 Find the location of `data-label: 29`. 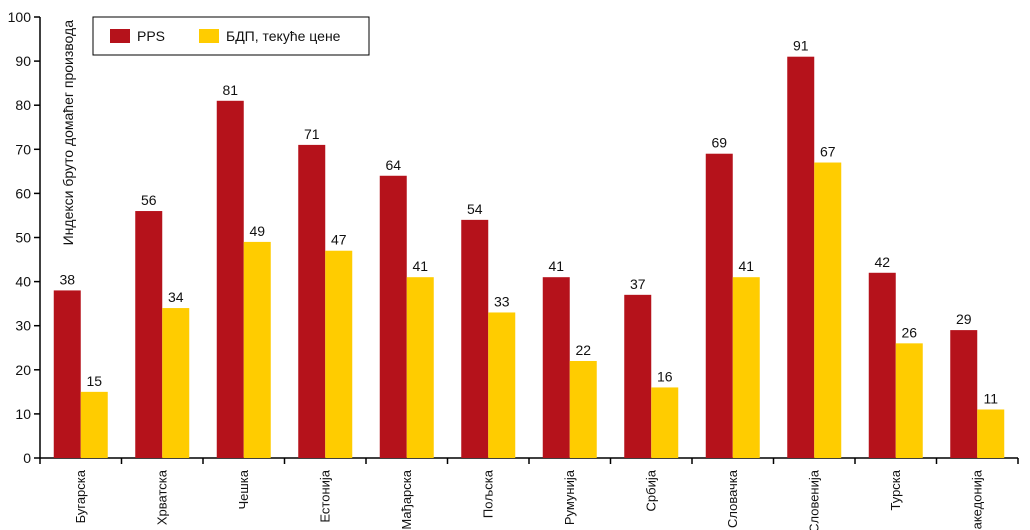

data-label: 29 is located at coordinates (964, 319).